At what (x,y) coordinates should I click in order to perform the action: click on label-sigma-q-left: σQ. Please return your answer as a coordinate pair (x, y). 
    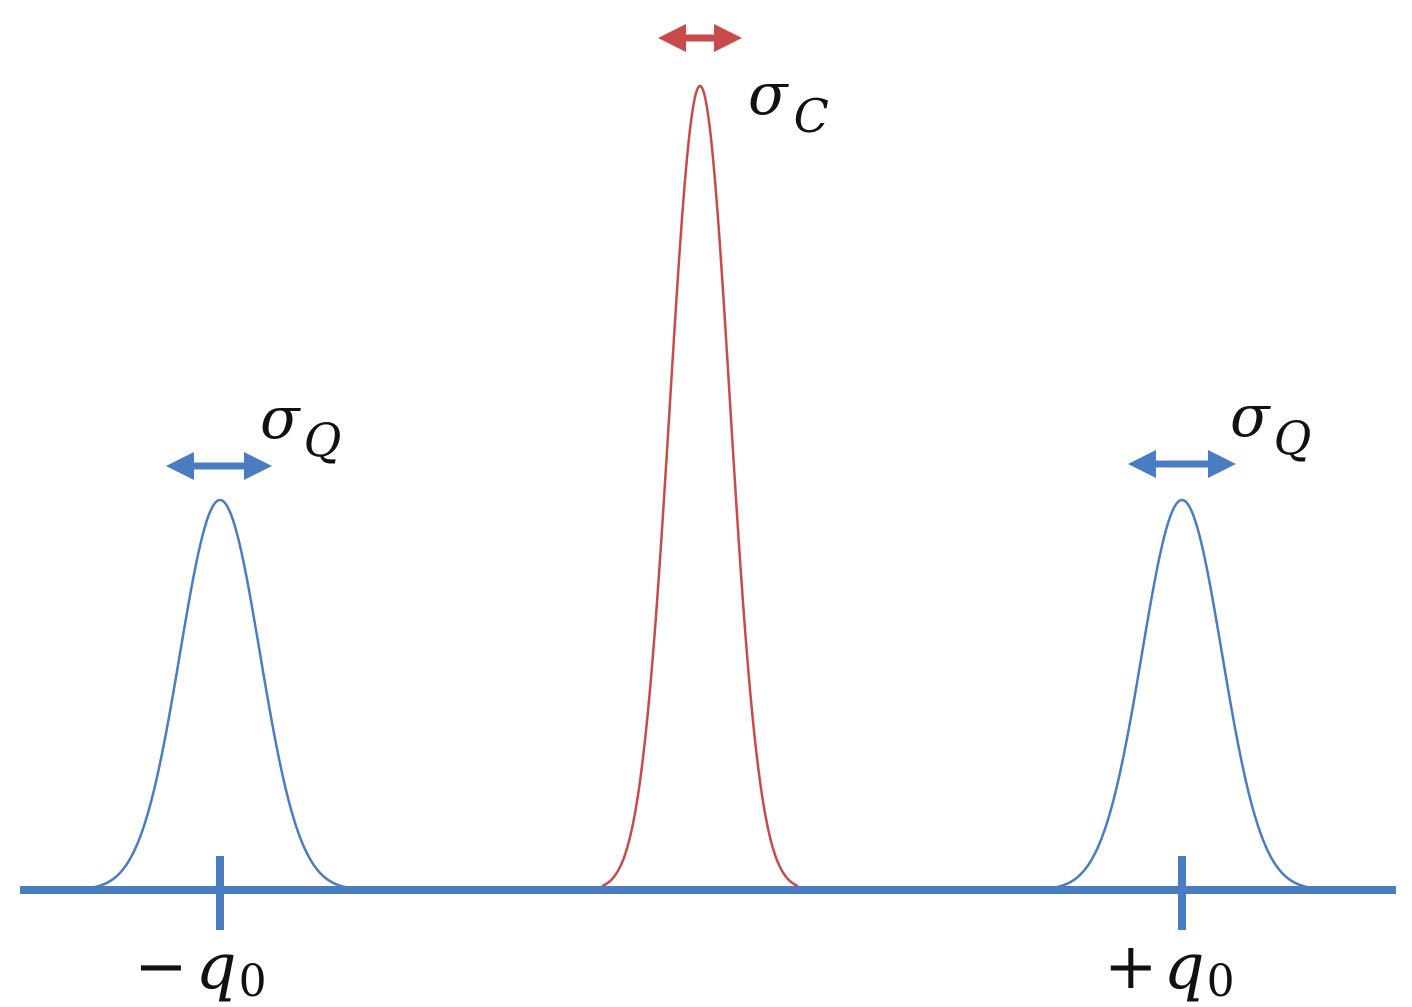
    Looking at the image, I should click on (300, 425).